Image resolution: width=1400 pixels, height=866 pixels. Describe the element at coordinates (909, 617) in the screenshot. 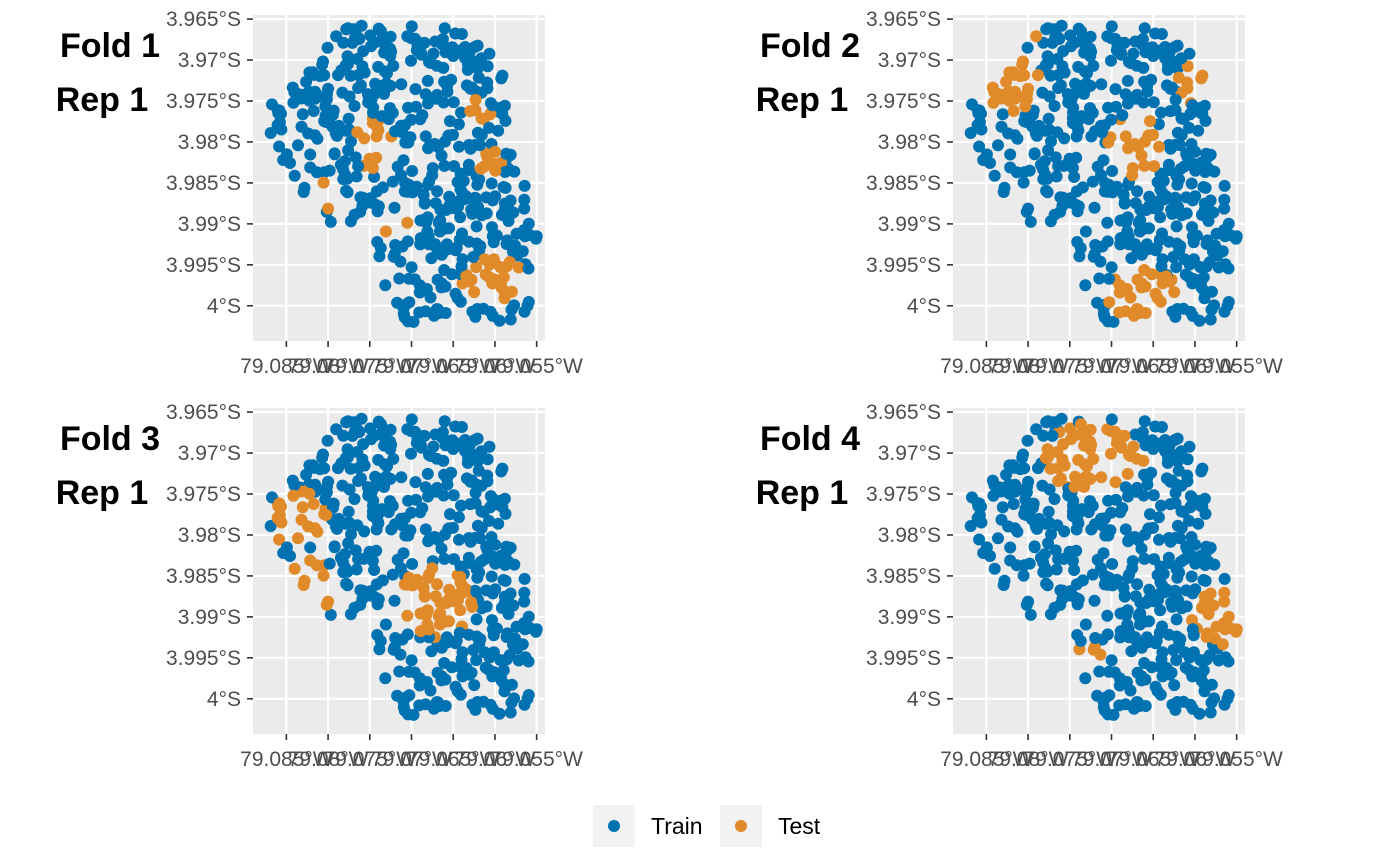

I see `y-tick-label: 3.99°S` at that location.